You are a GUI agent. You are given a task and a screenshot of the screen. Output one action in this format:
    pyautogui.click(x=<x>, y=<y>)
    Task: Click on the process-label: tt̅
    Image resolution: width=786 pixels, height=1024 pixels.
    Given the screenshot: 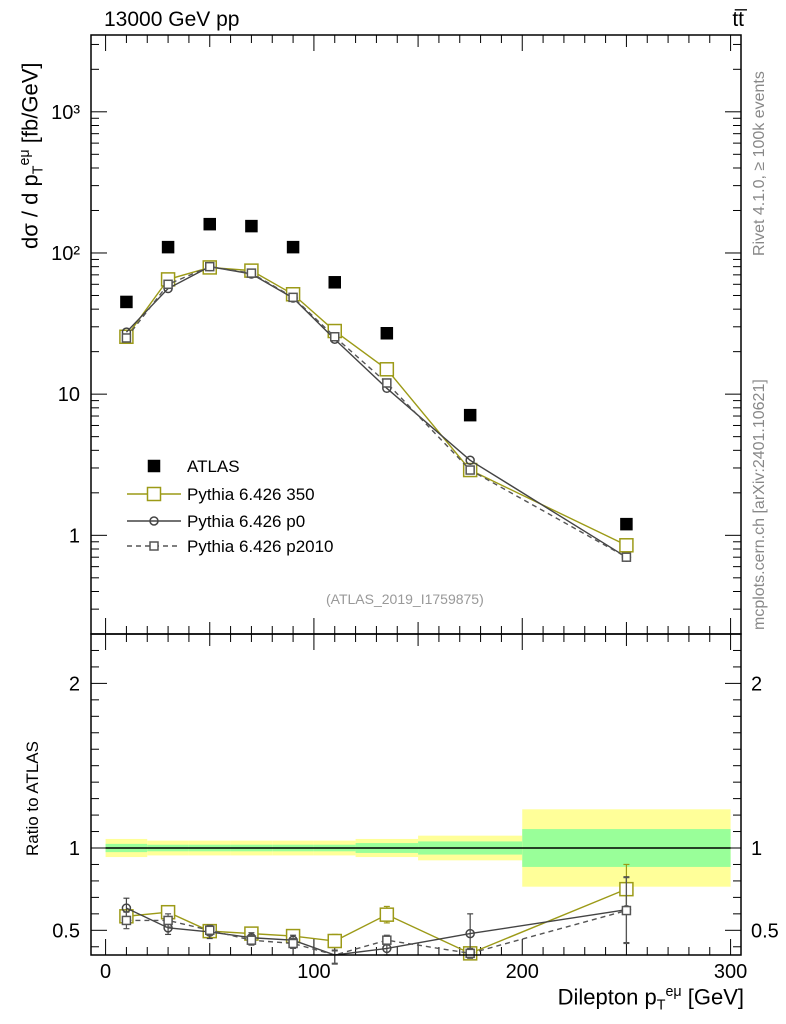 What is the action you would take?
    pyautogui.click(x=738, y=19)
    